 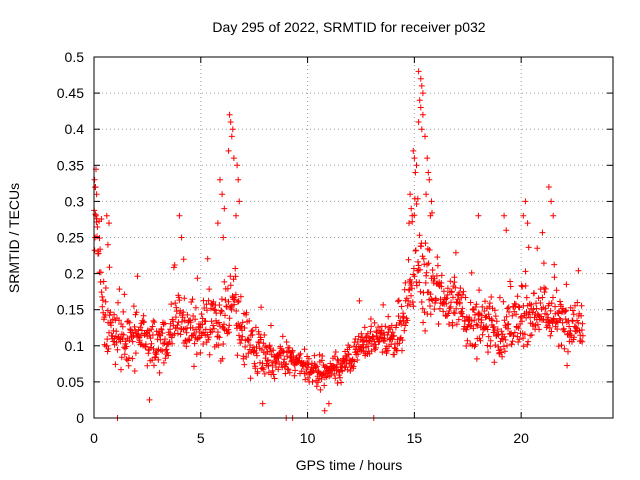 I want to click on x-tick-label: 20, so click(x=521, y=438).